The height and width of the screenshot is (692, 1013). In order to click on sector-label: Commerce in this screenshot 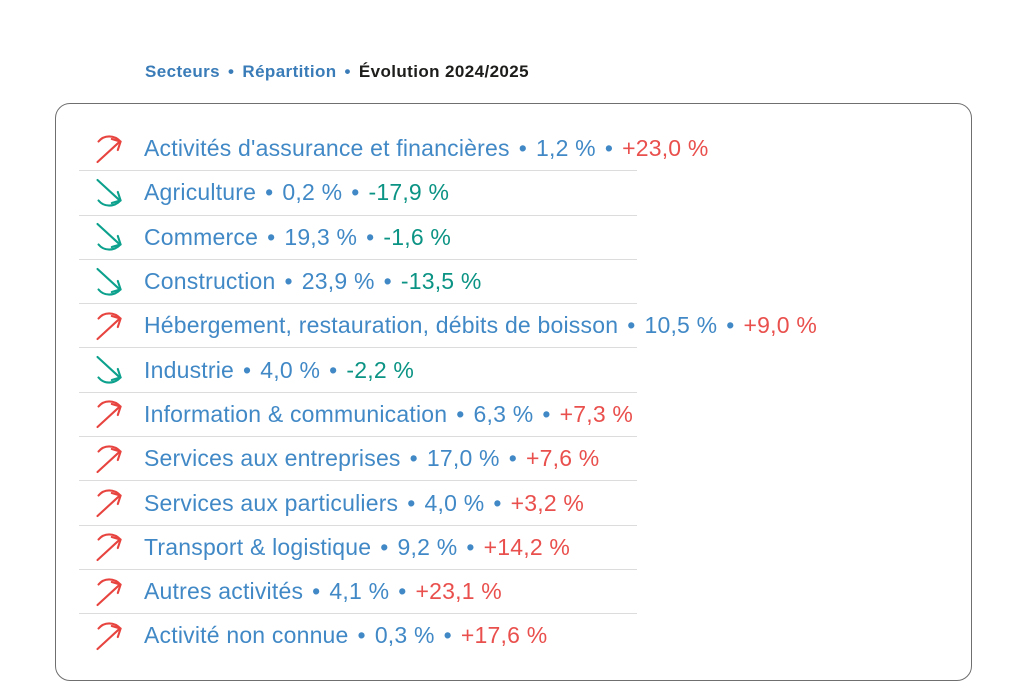, I will do `click(201, 236)`.